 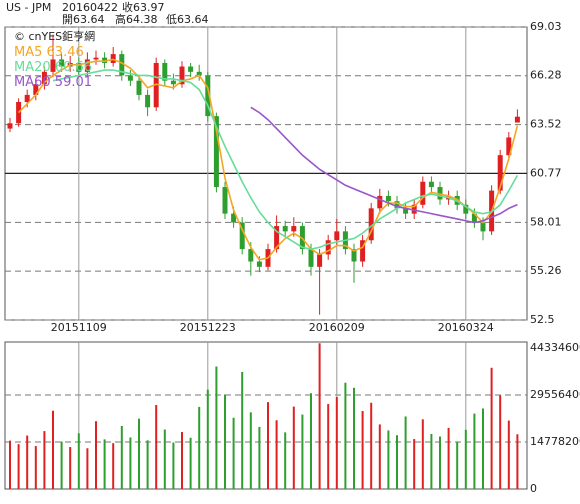 I want to click on date: 20160422, so click(x=90, y=7).